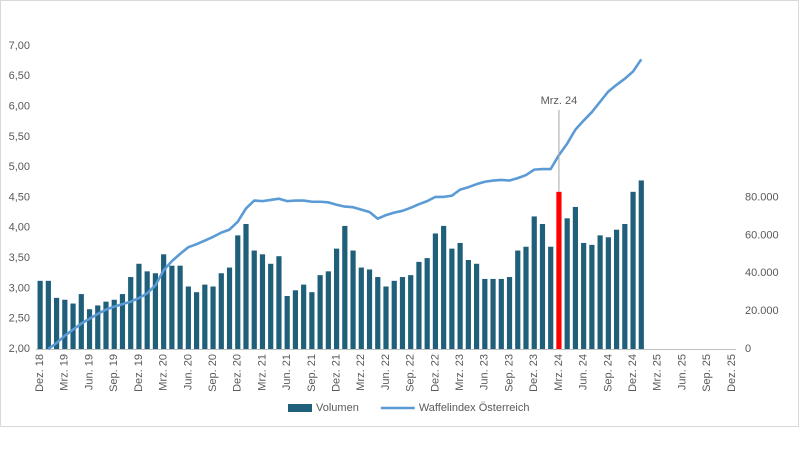 Image resolution: width=800 pixels, height=450 pixels. What do you see at coordinates (139, 373) in the screenshot?
I see `x-tick-label: Dez. 19` at bounding box center [139, 373].